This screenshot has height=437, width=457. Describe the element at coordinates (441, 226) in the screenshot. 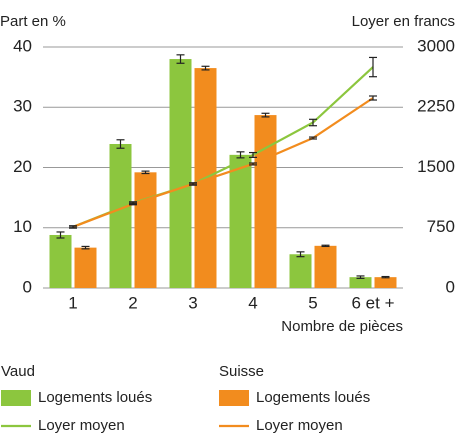

I see `y2-tick-label: 750` at that location.